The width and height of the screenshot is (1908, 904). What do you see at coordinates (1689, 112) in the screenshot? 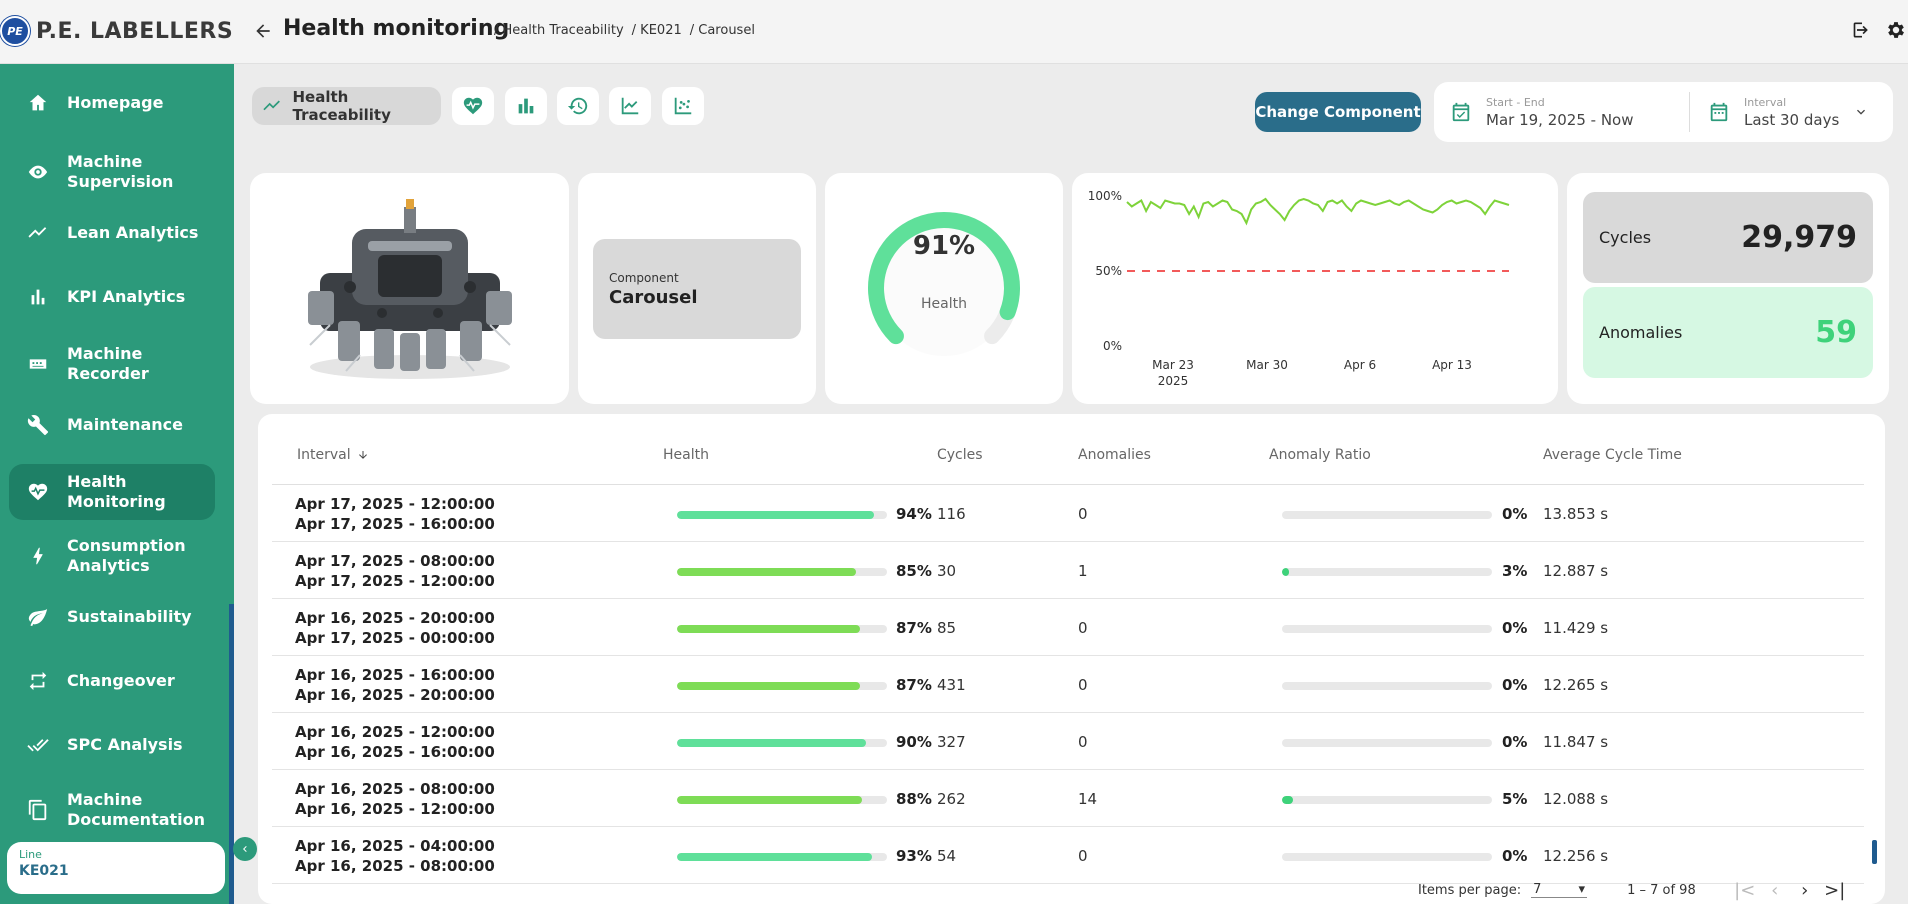
I see `divider` at bounding box center [1689, 112].